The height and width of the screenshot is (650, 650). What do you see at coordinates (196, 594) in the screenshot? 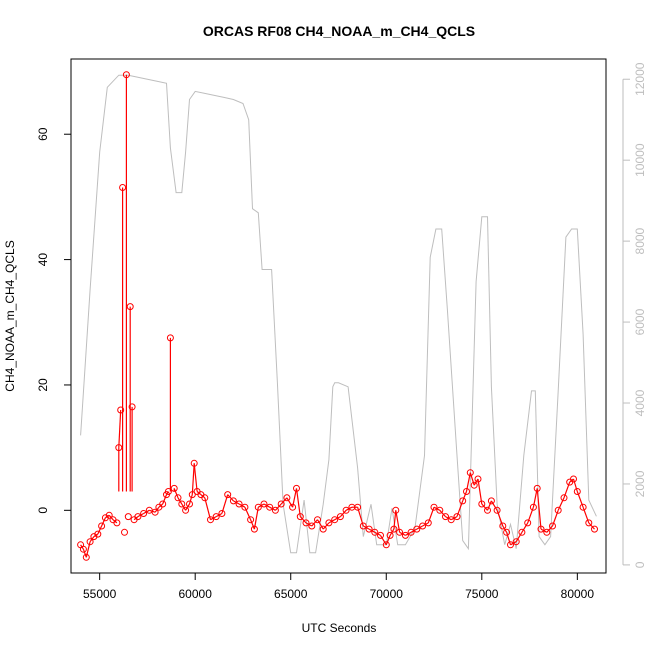
I see `x-tick-label: 60000` at bounding box center [196, 594].